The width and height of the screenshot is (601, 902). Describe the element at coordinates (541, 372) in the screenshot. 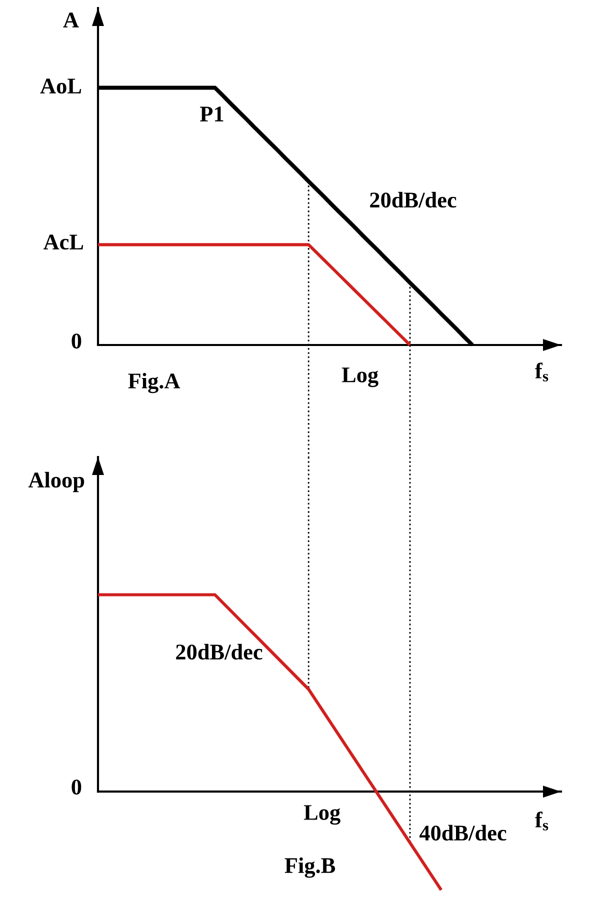

I see `text: f$_{s}$` at that location.